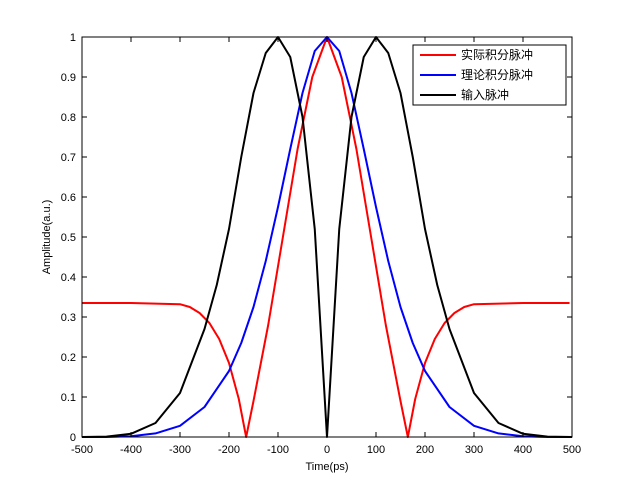 The image size is (632, 496). What do you see at coordinates (68, 158) in the screenshot?
I see `y-tick-label: 0.7` at bounding box center [68, 158].